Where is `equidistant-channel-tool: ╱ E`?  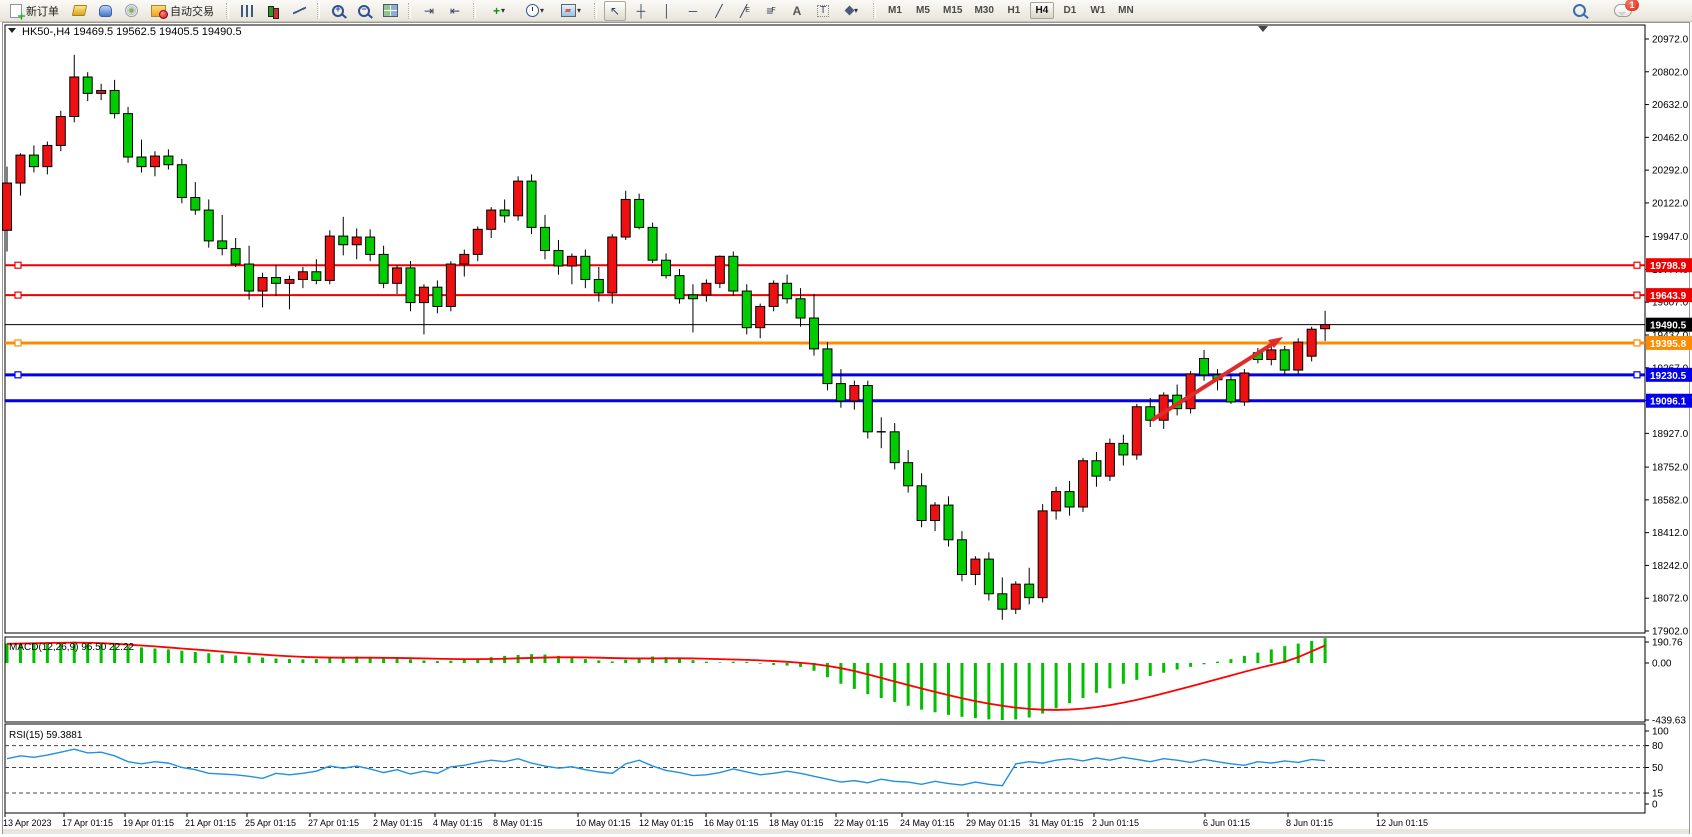 equidistant-channel-tool: ╱ E is located at coordinates (745, 10).